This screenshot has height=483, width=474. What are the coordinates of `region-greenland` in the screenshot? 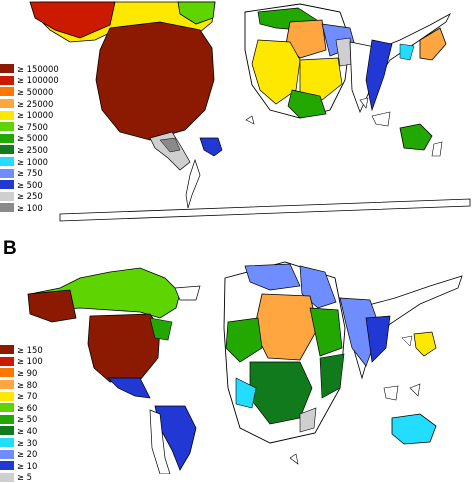 It's located at (187, 293).